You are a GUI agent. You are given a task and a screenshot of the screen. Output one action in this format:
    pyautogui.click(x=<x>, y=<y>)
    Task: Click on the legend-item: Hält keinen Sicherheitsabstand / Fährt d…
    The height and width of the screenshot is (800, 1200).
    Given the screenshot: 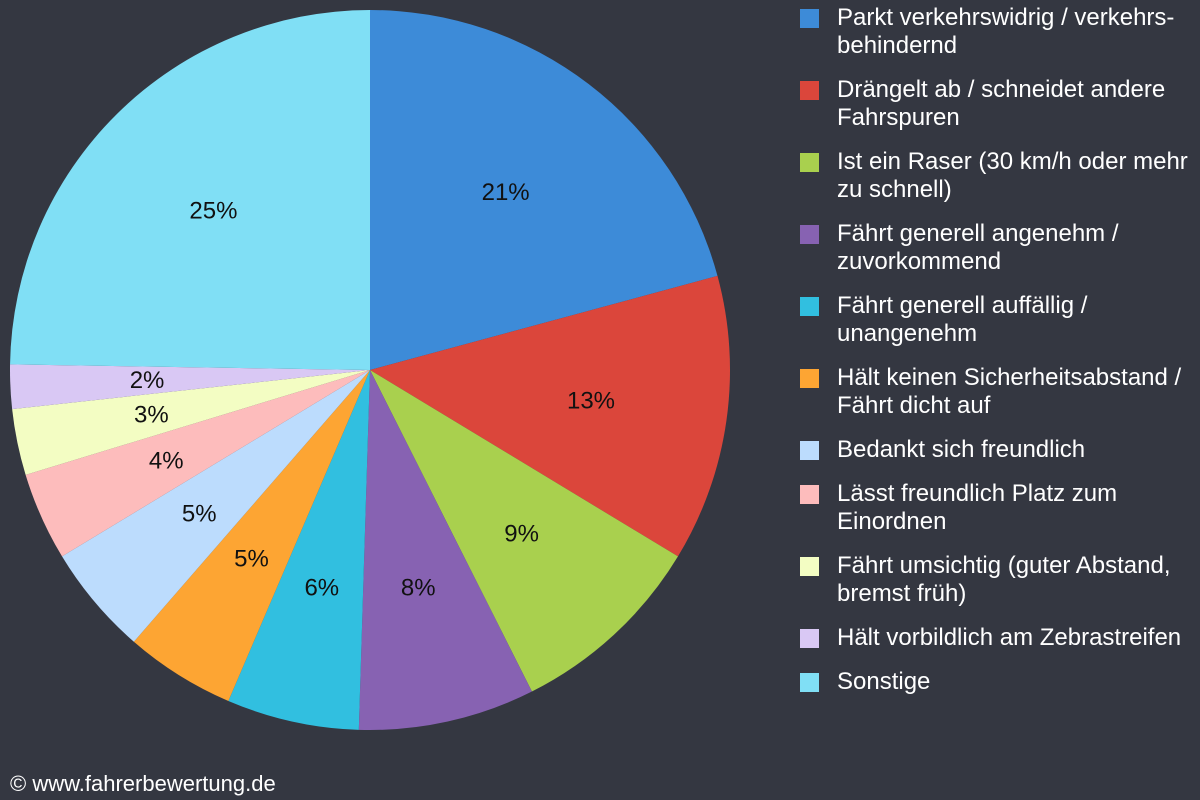 What is the action you would take?
    pyautogui.click(x=997, y=392)
    